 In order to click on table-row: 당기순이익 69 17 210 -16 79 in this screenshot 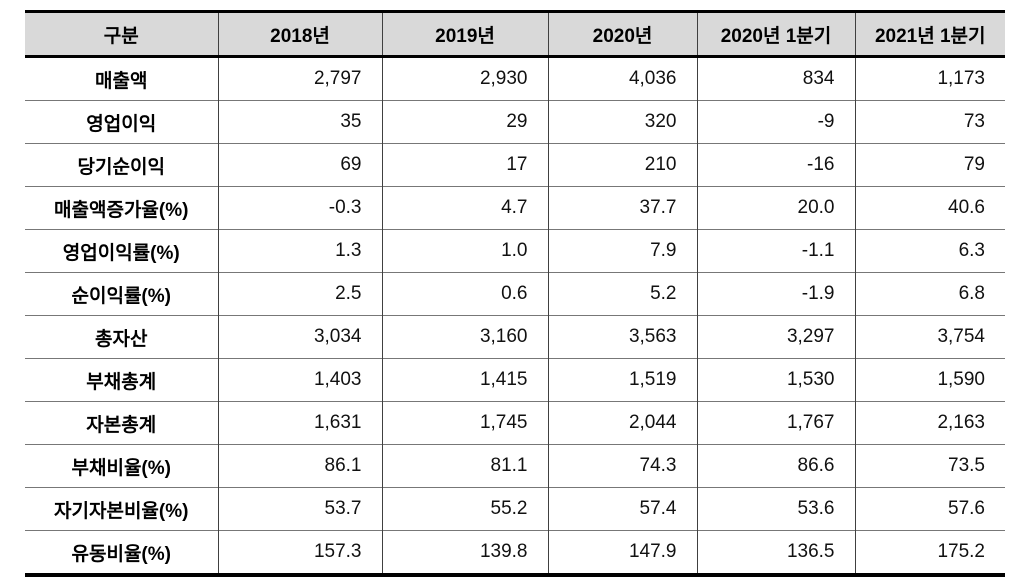, I will do `click(515, 165)`.